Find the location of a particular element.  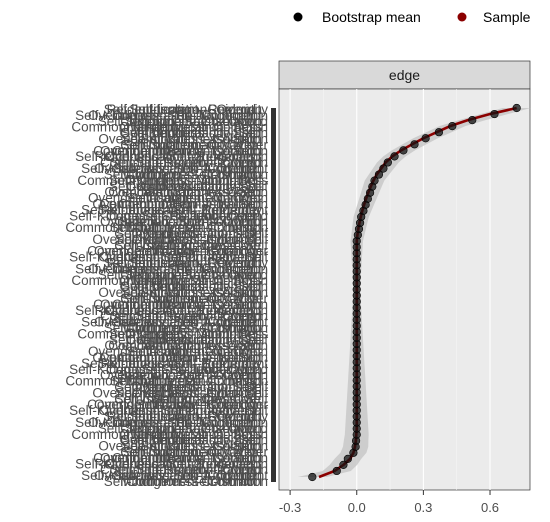

facet-strip-background is located at coordinates (404, 75).